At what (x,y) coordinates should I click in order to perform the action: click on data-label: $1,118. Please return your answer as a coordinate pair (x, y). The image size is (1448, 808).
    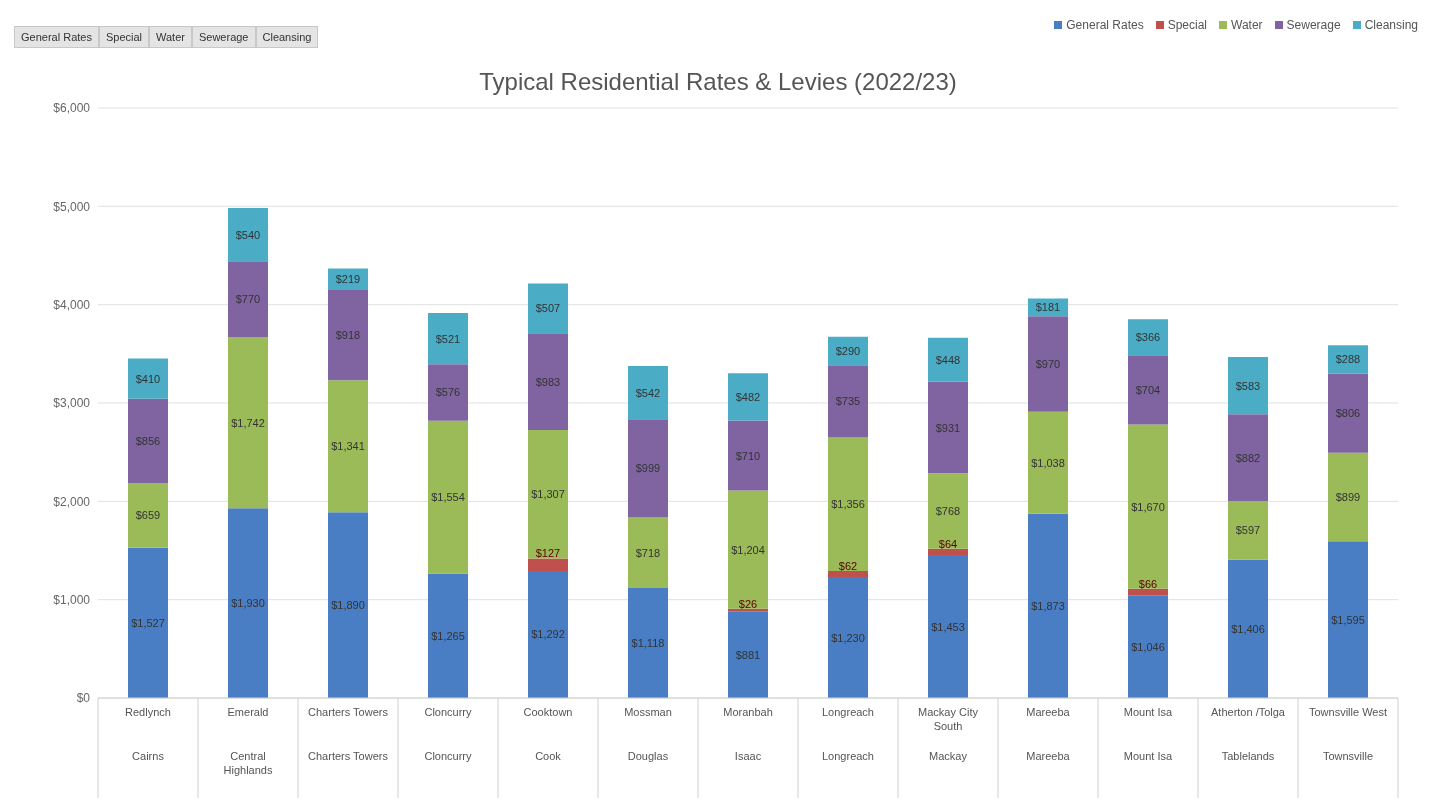
    Looking at the image, I should click on (648, 643).